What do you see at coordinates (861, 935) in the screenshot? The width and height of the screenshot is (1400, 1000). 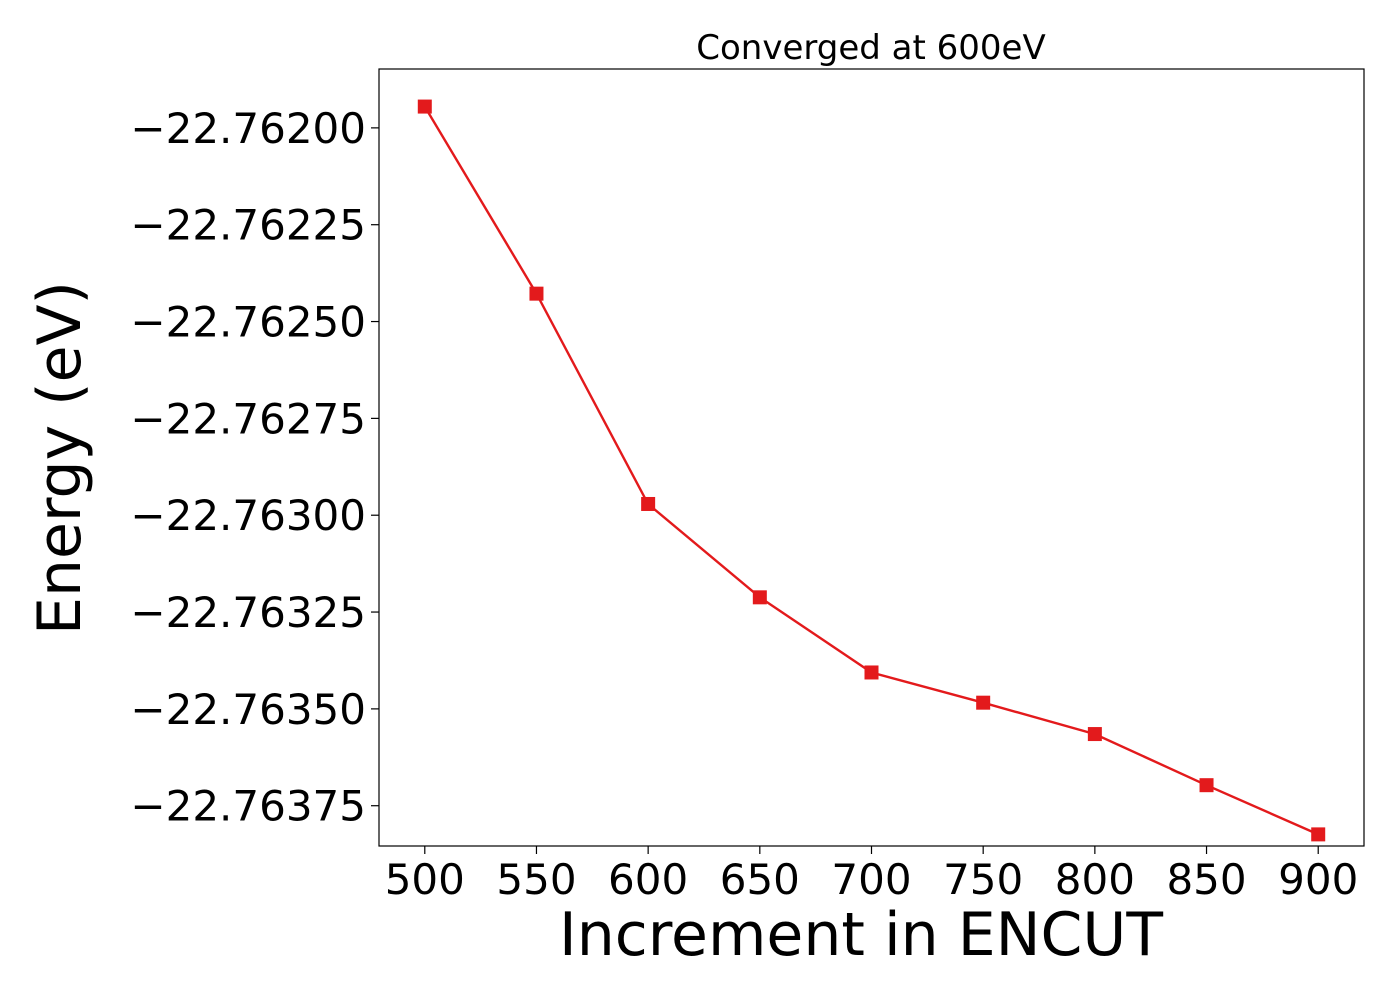 I see `x-axis-label: Increment in ENCUT` at bounding box center [861, 935].